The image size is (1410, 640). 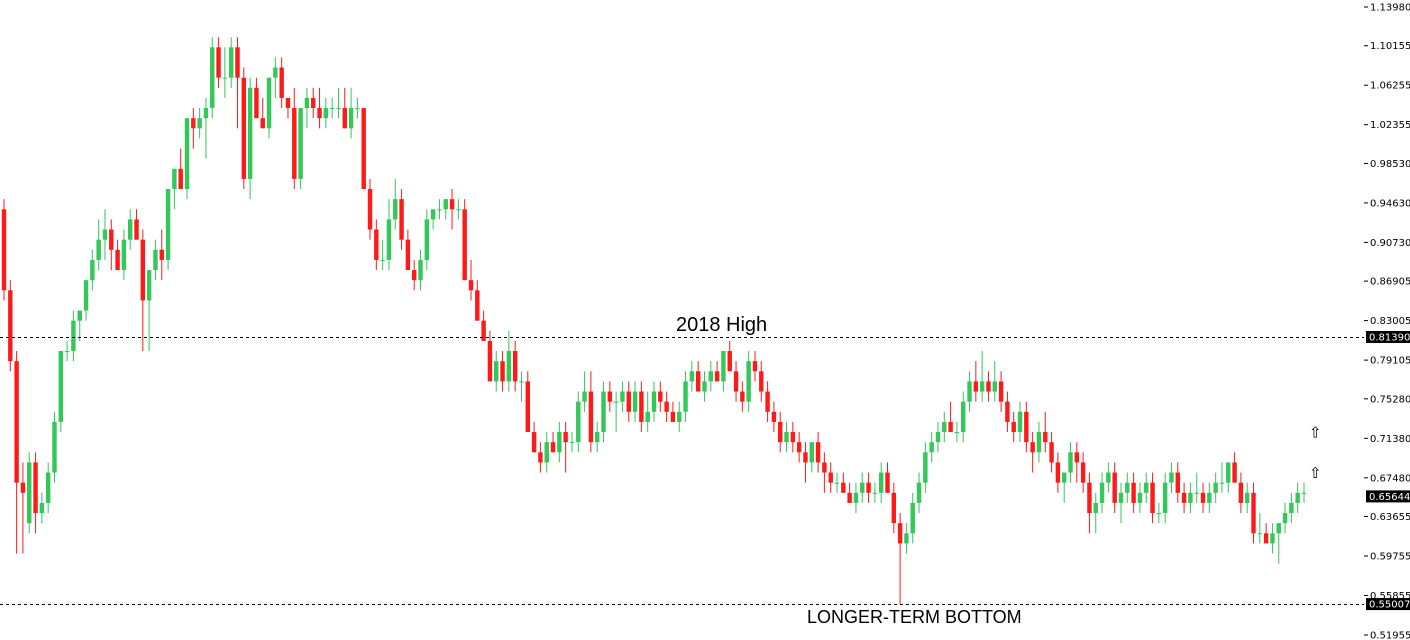 I want to click on y-tick-label: 0.59755, so click(x=1390, y=557).